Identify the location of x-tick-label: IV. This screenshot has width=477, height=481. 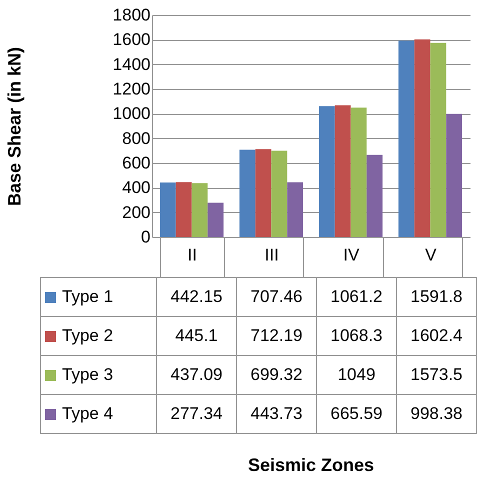
(351, 255).